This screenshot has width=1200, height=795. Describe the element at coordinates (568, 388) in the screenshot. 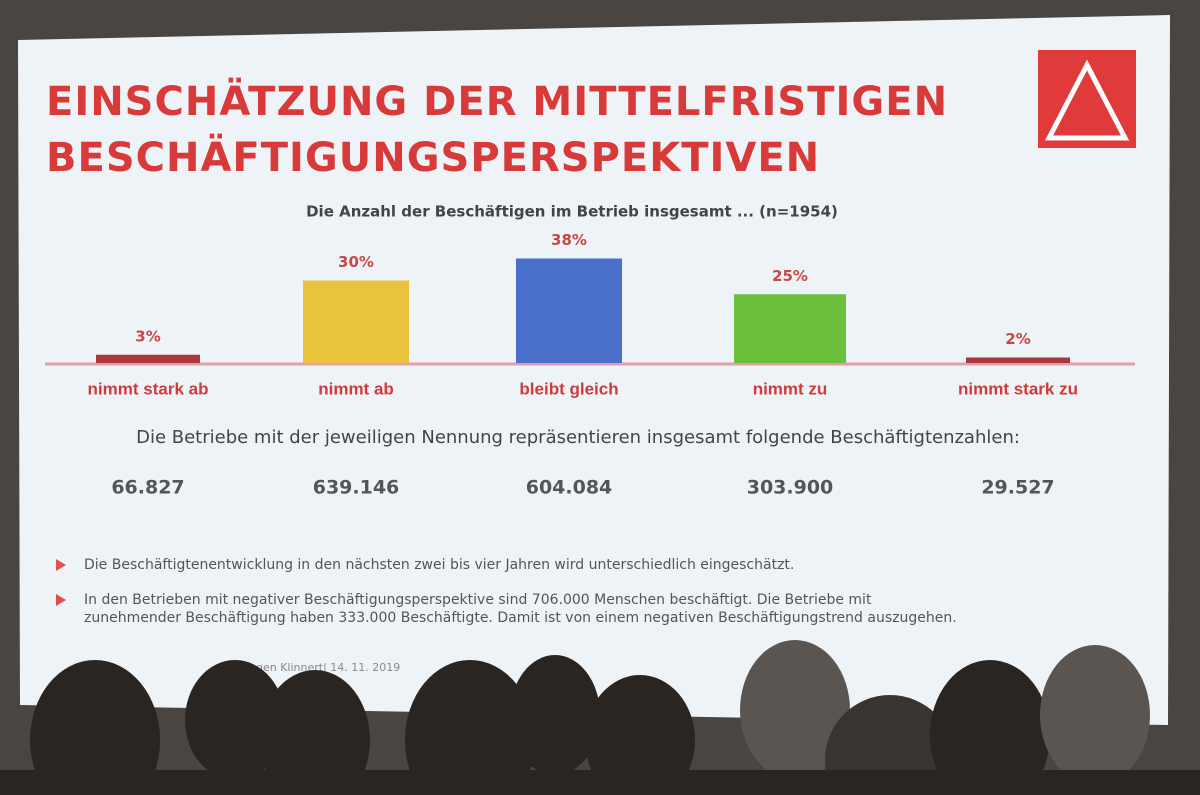

I see `category-label: bleibt gleich` at that location.